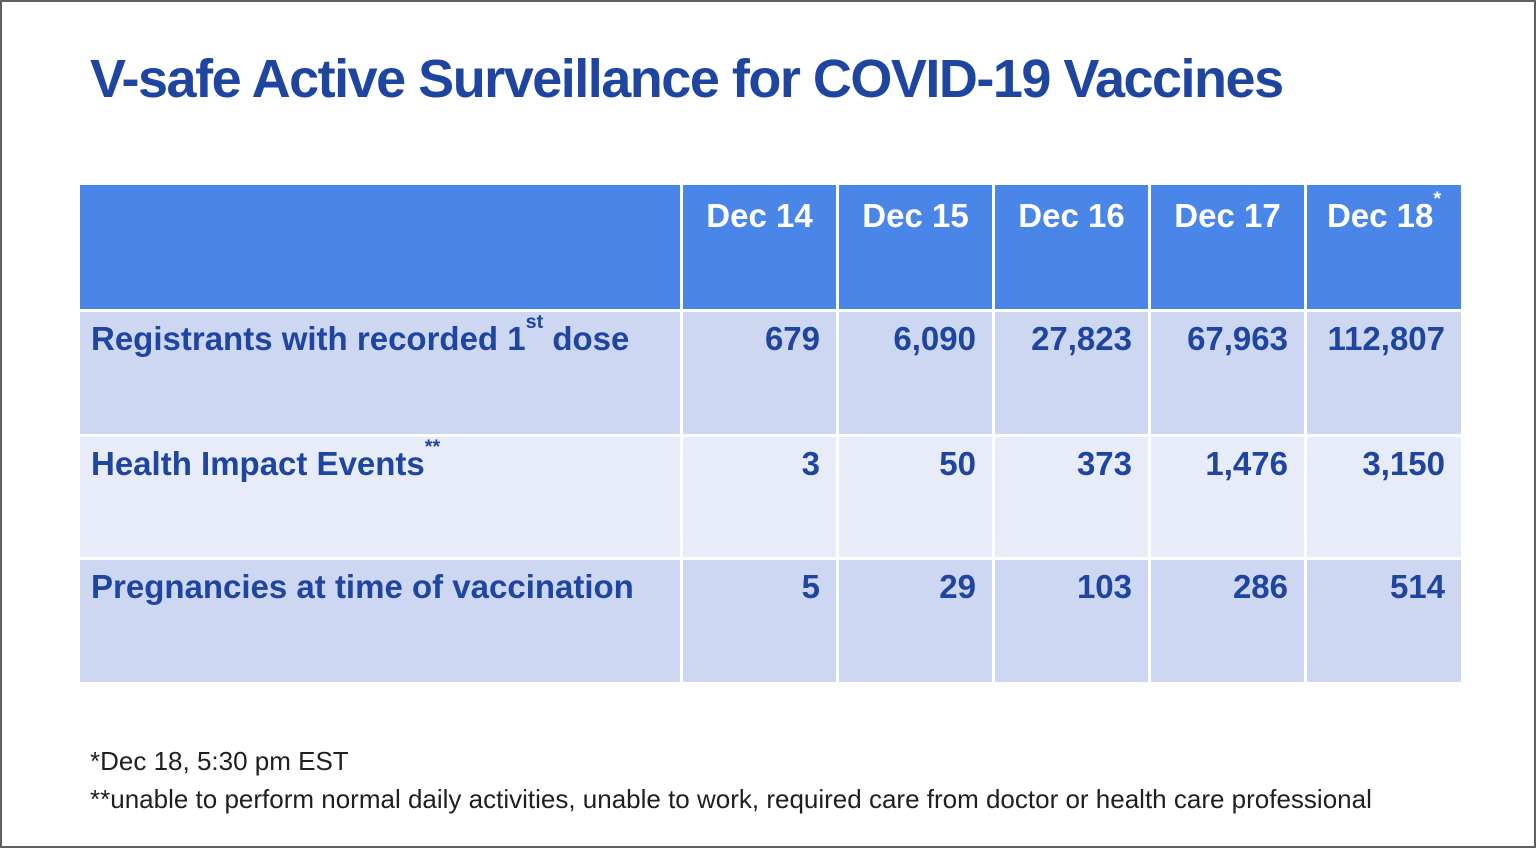  I want to click on data-cell: 373, so click(1071, 497).